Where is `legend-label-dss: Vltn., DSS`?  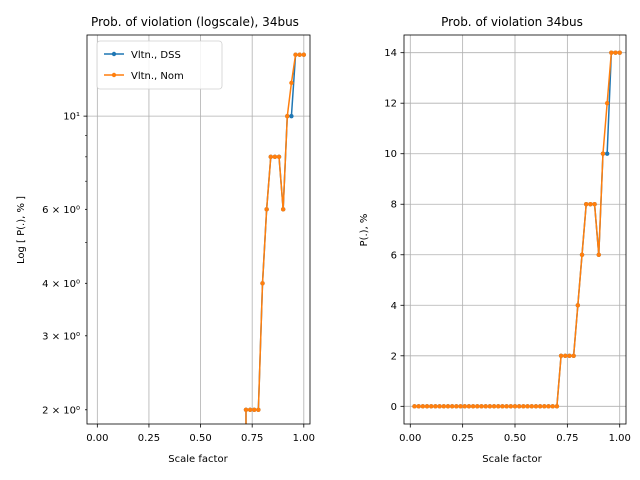
legend-label-dss: Vltn., DSS is located at coordinates (156, 55).